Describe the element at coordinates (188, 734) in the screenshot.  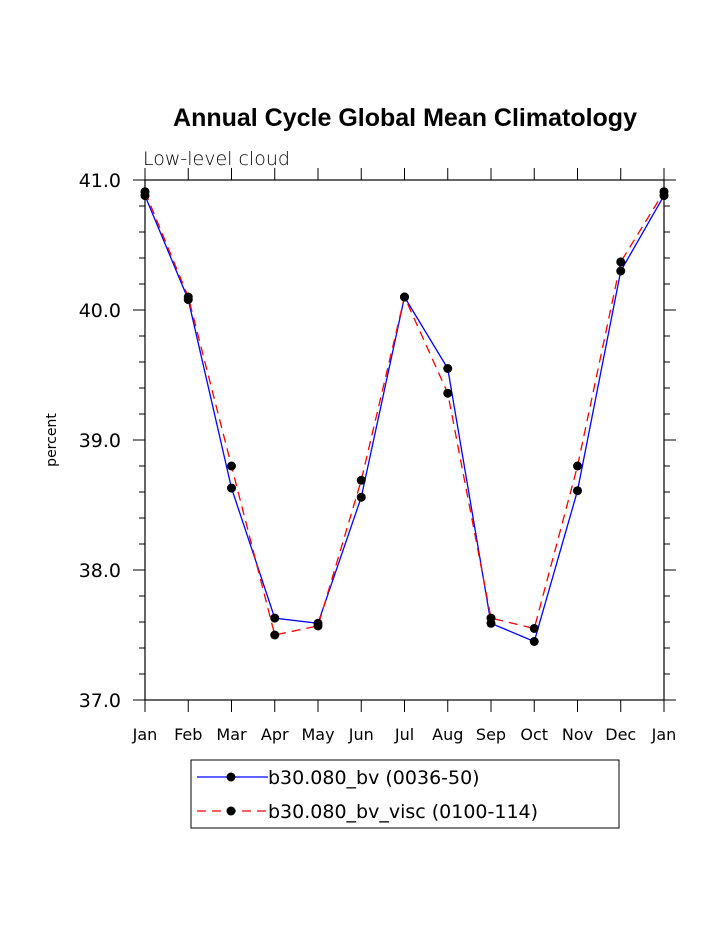
I see `x-tick-label: Feb` at that location.